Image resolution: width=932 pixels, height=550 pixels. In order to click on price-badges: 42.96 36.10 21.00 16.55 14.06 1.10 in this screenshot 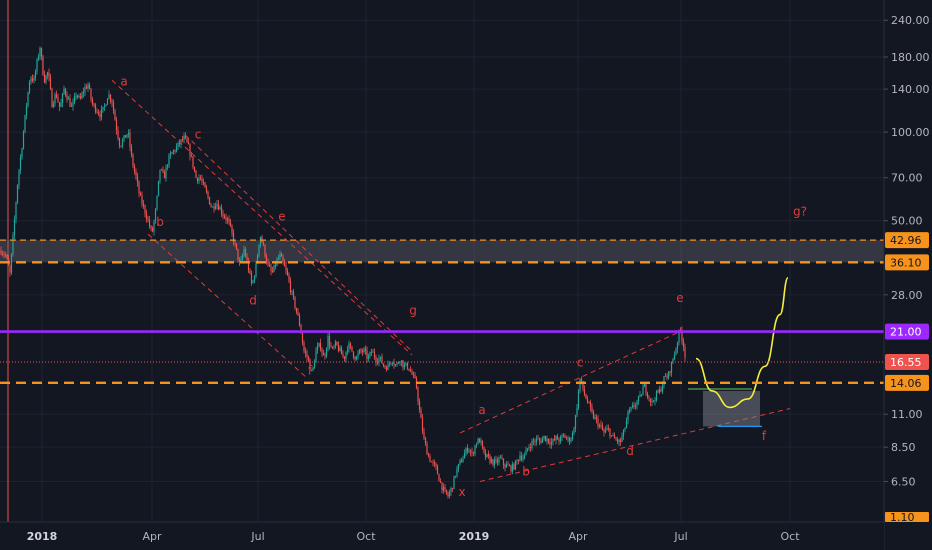, I will do `click(907, 378)`.